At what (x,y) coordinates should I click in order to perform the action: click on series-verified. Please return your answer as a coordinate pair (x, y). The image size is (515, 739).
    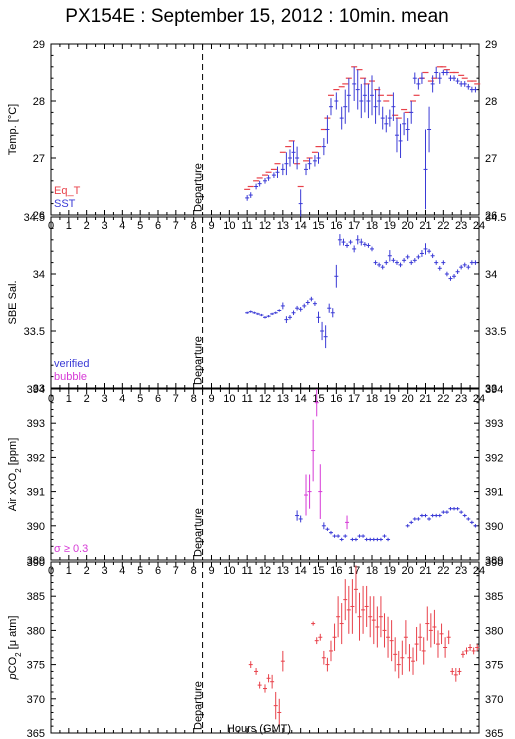
    Looking at the image, I should click on (361, 291).